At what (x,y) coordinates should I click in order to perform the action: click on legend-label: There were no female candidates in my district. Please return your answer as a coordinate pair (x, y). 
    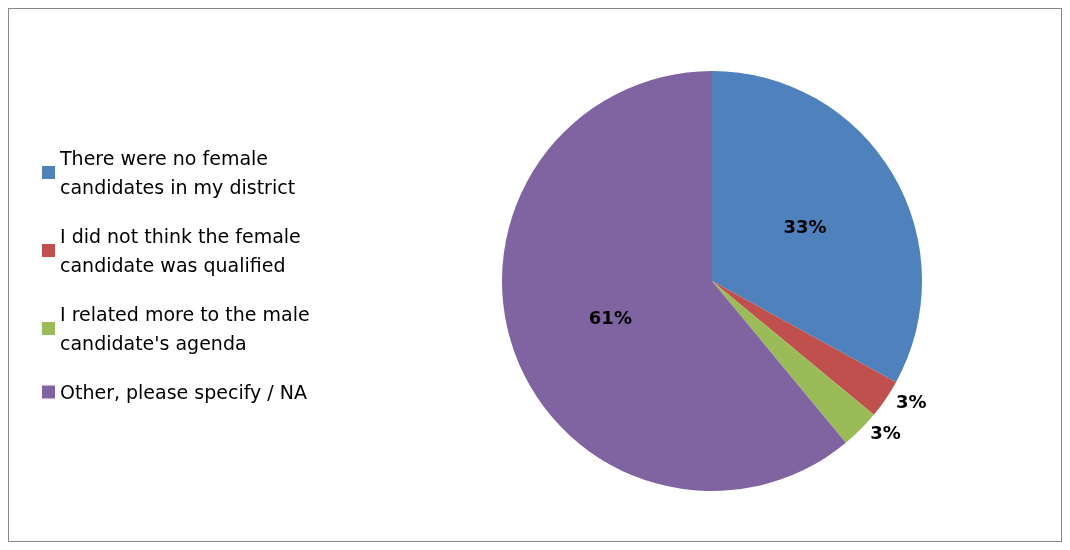
    Looking at the image, I should click on (177, 172).